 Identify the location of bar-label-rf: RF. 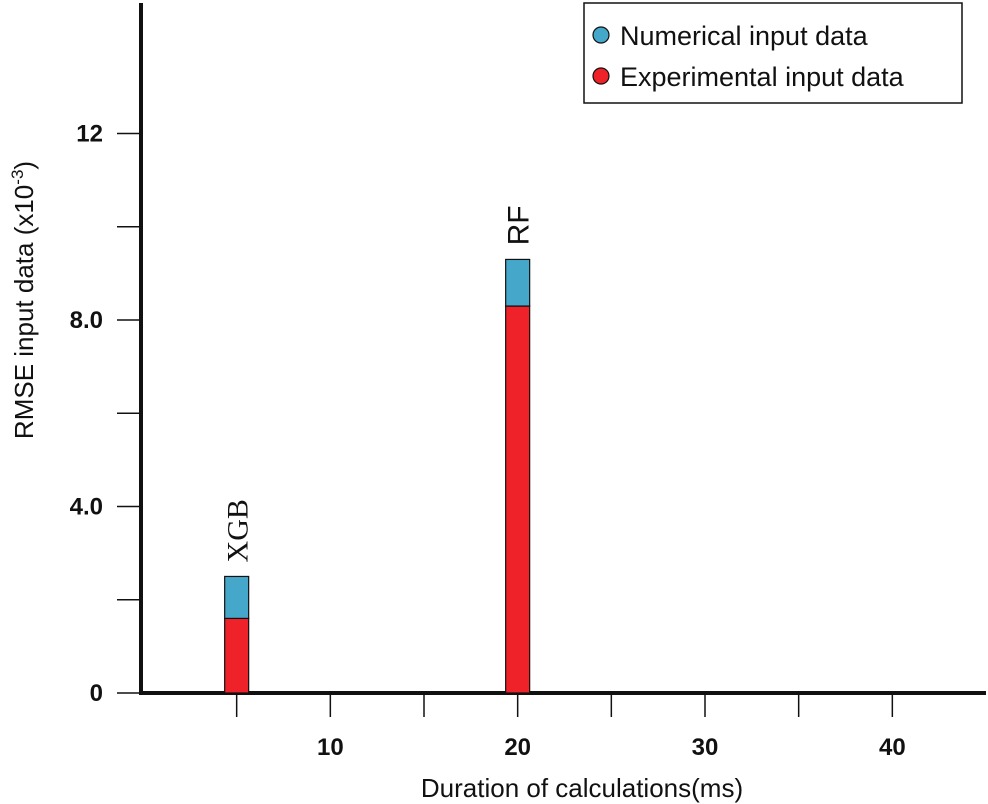
(519, 225).